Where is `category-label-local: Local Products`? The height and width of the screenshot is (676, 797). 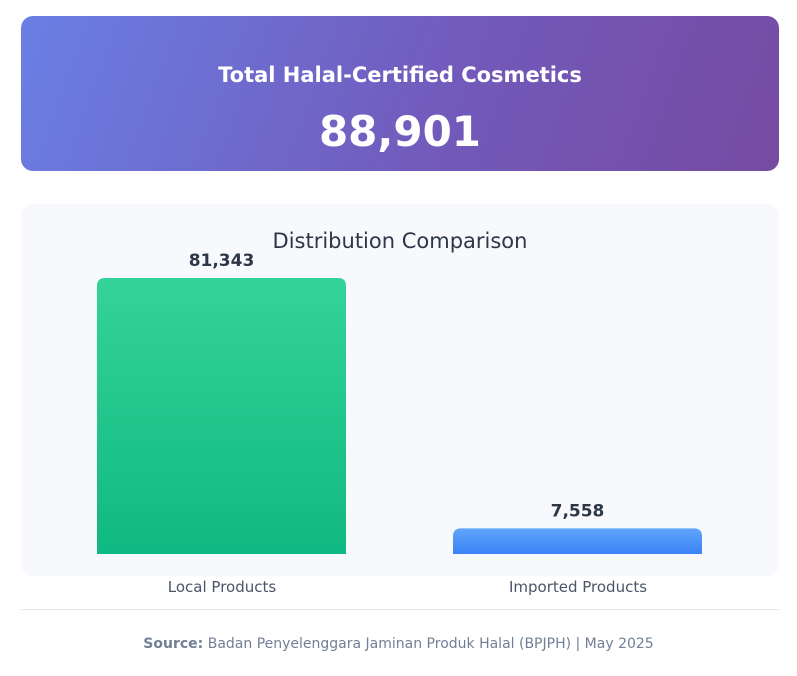
category-label-local: Local Products is located at coordinates (222, 587).